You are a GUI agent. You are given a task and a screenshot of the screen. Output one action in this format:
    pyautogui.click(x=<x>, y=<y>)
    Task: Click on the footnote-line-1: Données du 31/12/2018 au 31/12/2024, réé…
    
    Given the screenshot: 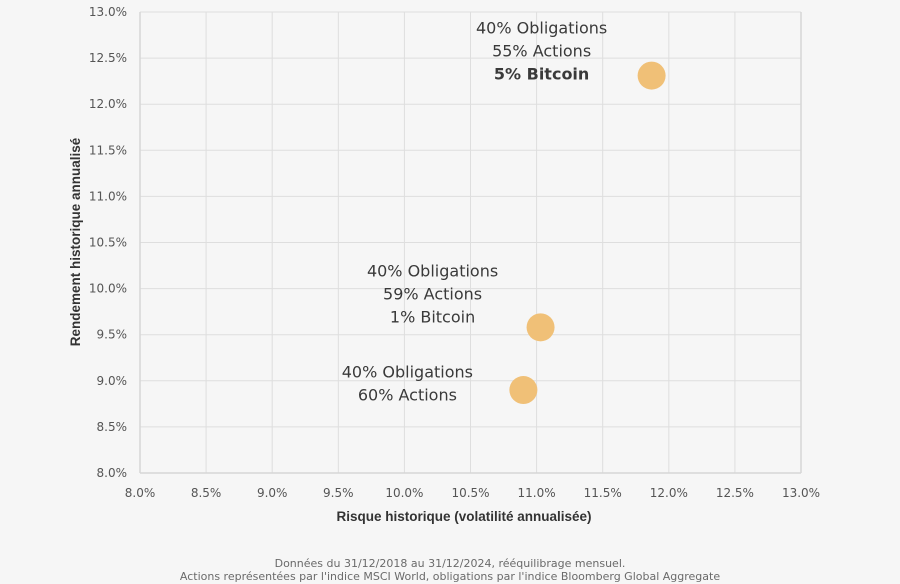 What is the action you would take?
    pyautogui.click(x=450, y=563)
    